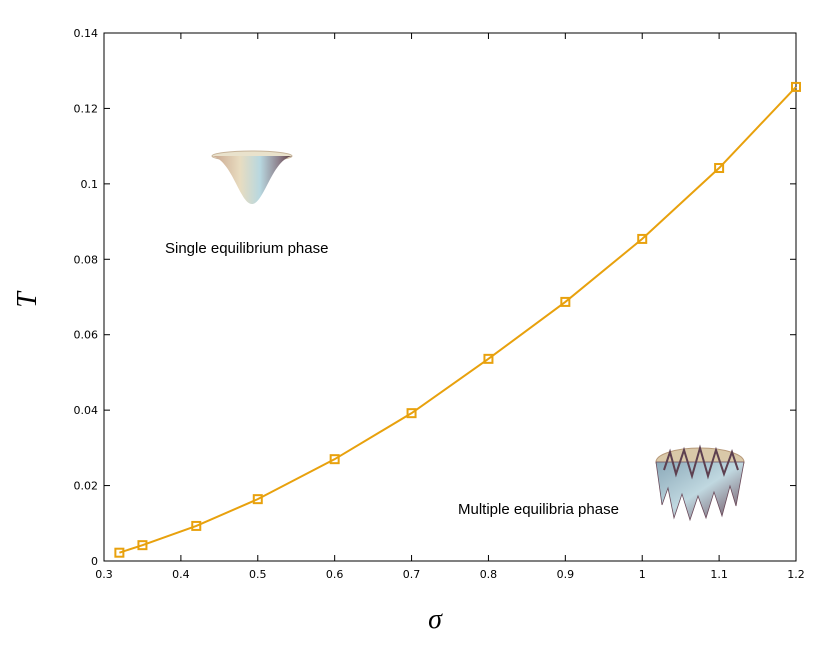 This screenshot has height=654, width=831. What do you see at coordinates (412, 574) in the screenshot?
I see `x-tick-label: 0.7` at bounding box center [412, 574].